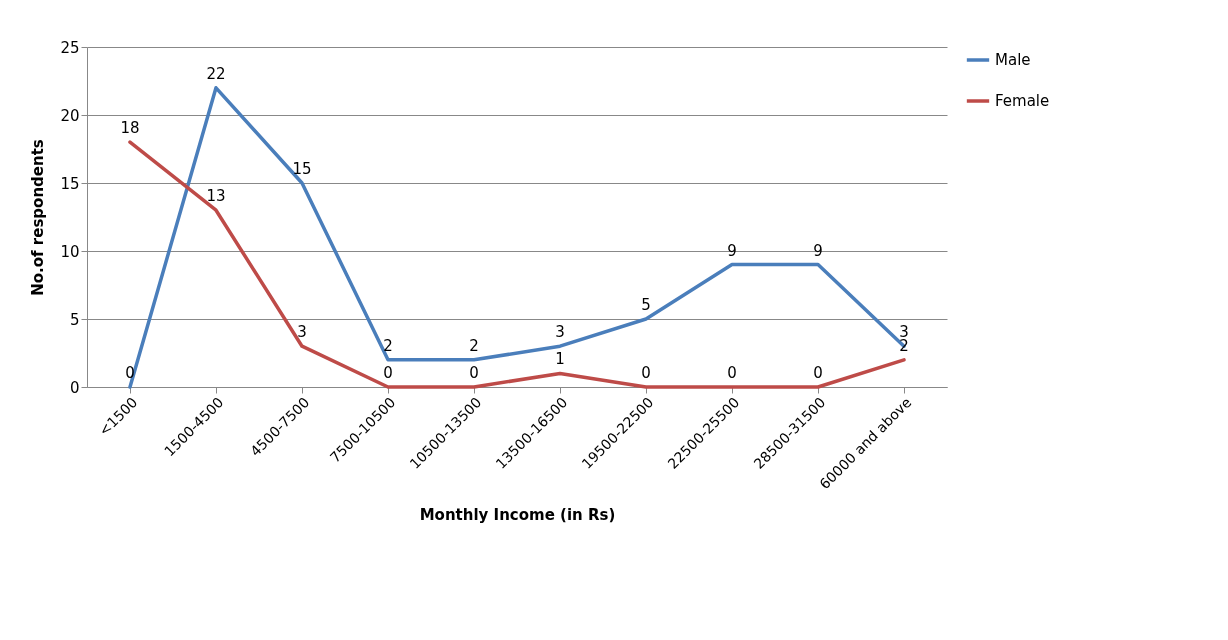 The width and height of the screenshot is (1228, 640). Describe the element at coordinates (74, 387) in the screenshot. I see `y-tick-label: 0` at that location.